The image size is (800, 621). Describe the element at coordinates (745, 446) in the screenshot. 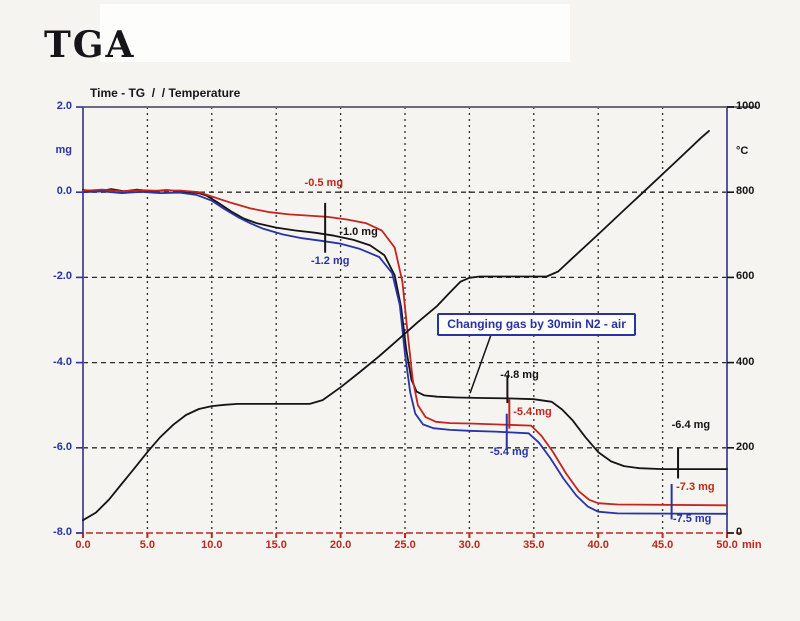

I see `temp-axis-tick-label: 200` at that location.